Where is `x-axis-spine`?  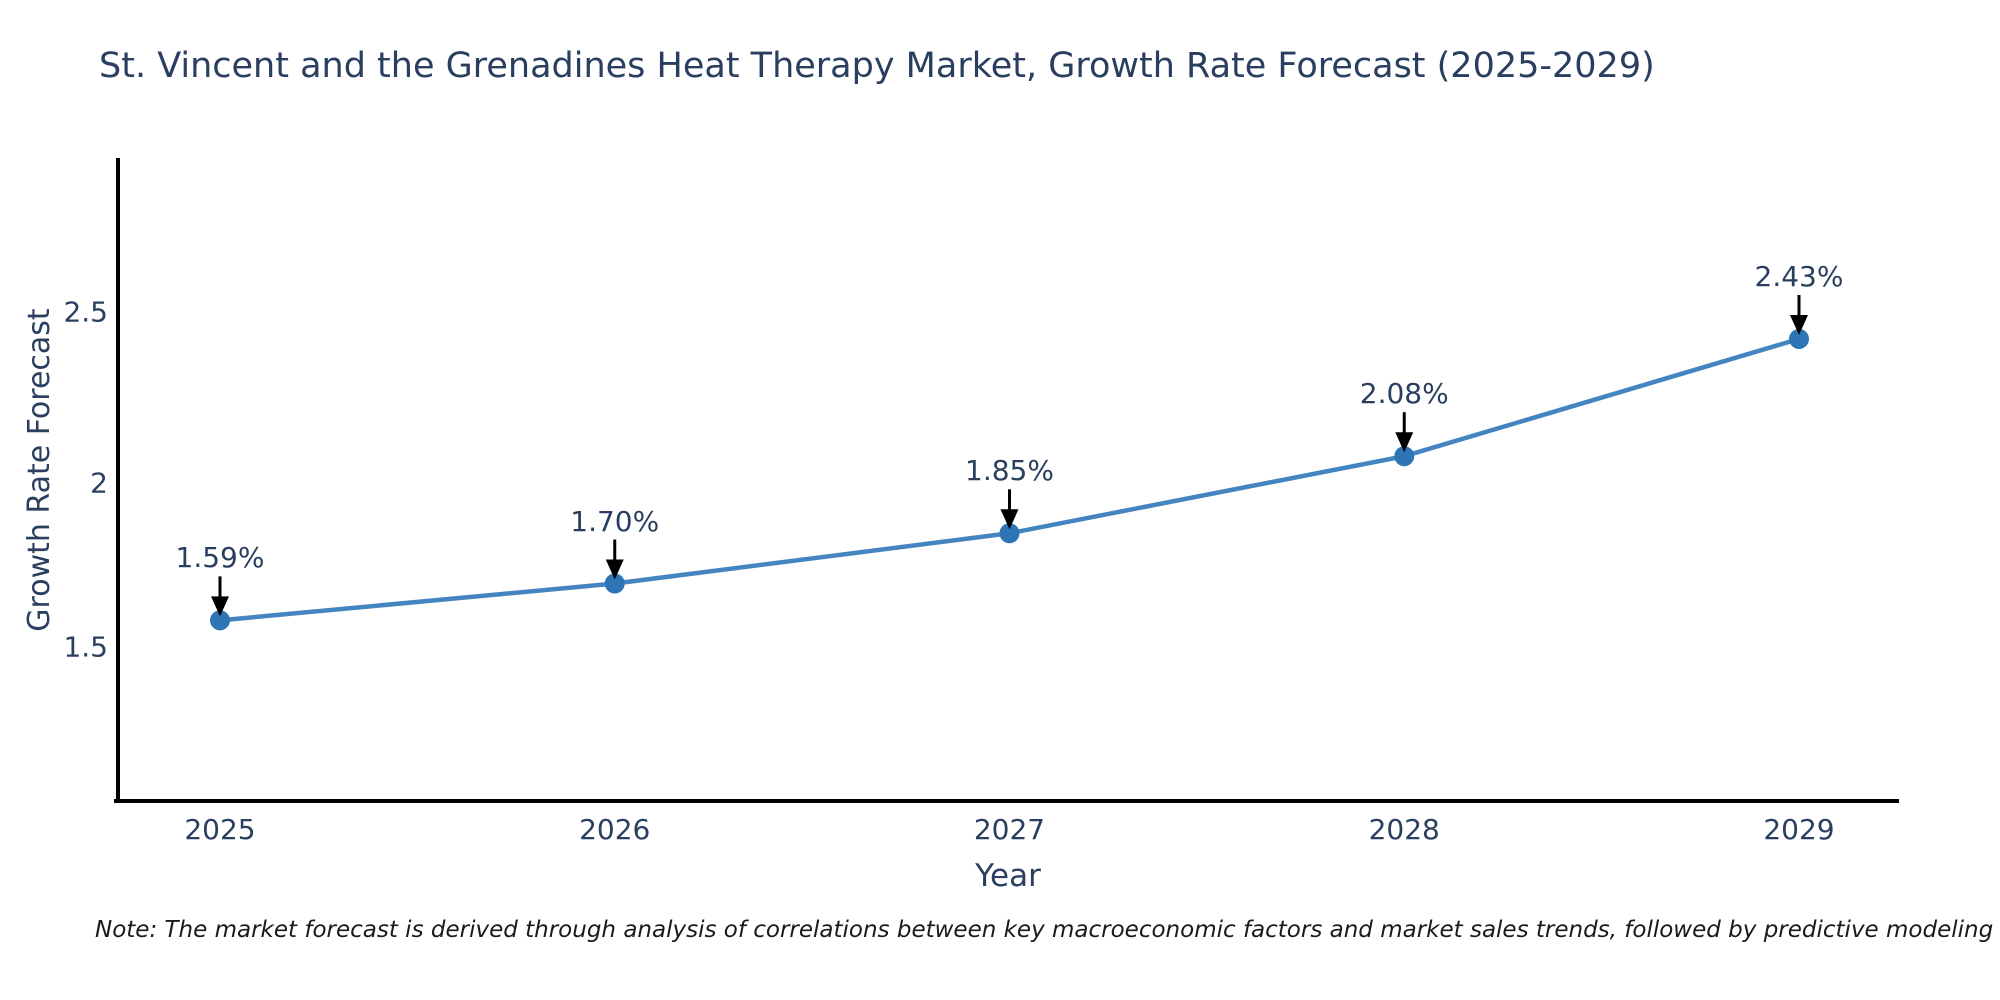 x-axis-spine is located at coordinates (1006, 801).